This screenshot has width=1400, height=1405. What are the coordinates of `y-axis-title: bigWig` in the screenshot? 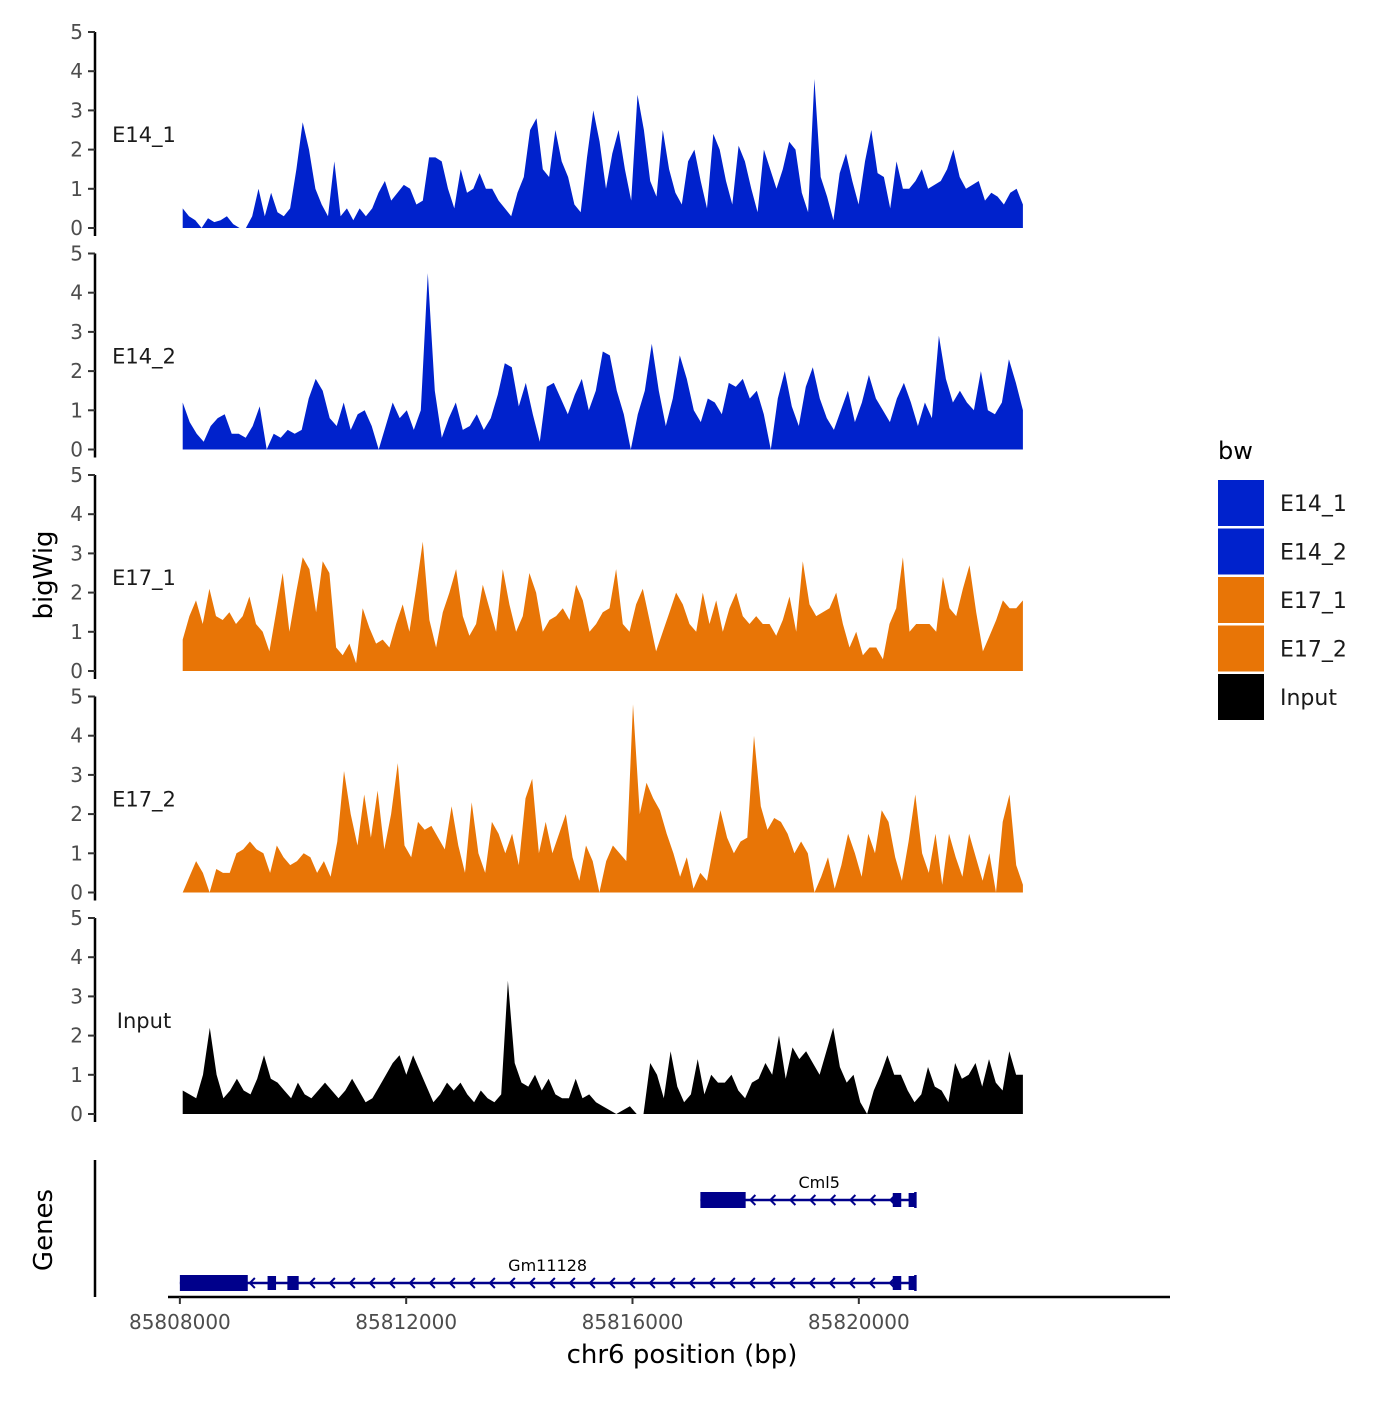 It's located at (44, 574).